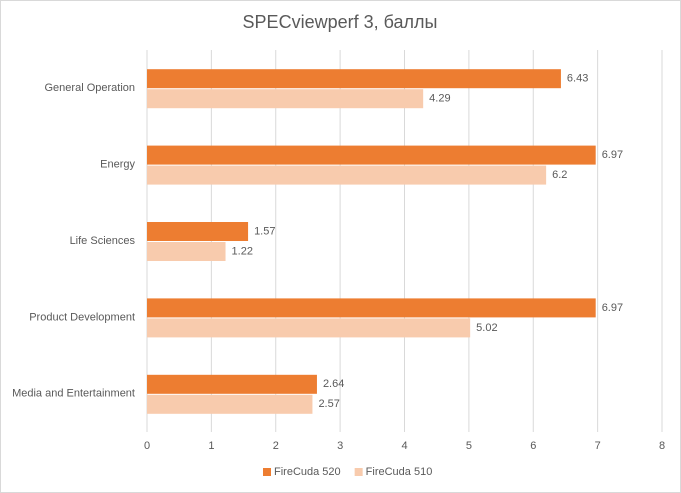  Describe the element at coordinates (276, 446) in the screenshot. I see `x-tick-label: 2` at that location.